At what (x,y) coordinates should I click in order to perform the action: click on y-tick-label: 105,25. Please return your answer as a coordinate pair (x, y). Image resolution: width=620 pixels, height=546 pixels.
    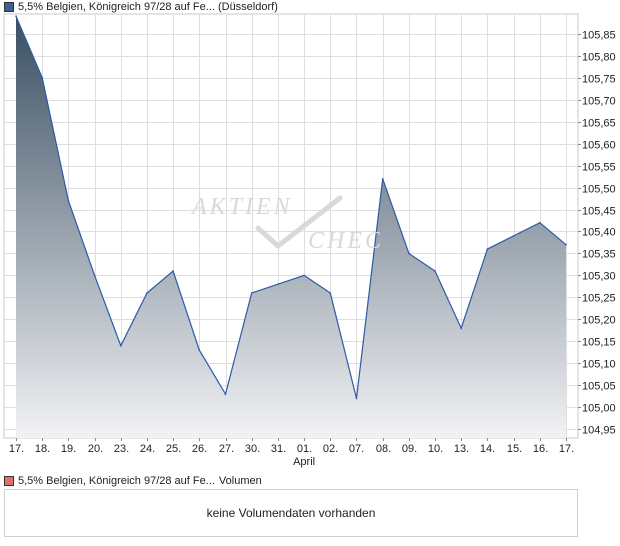
    Looking at the image, I should click on (599, 299).